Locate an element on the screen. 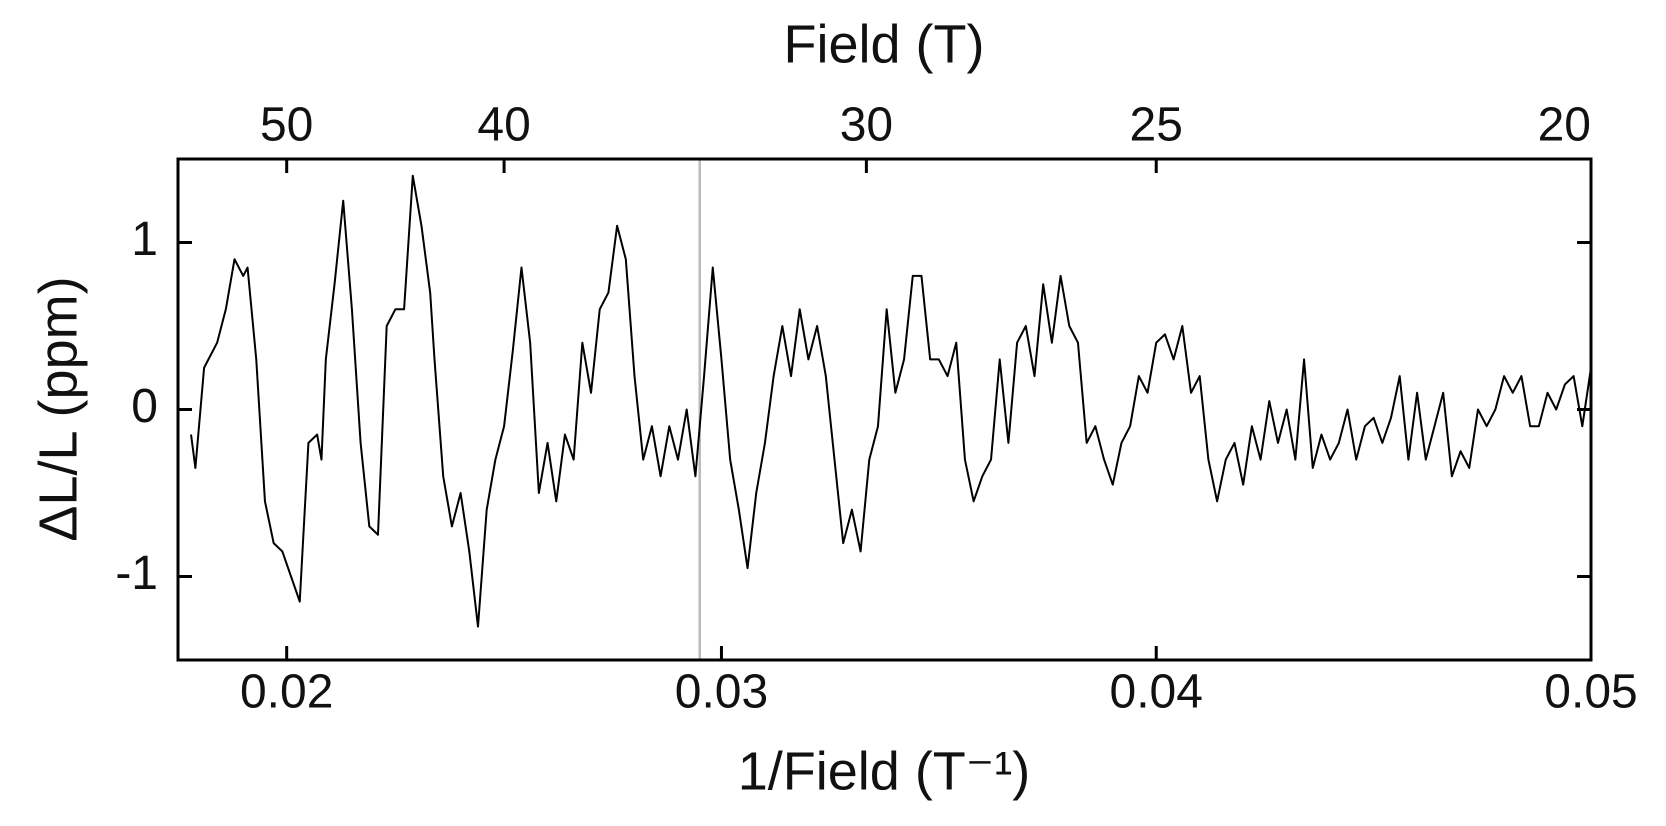  y-tick-label: 1 is located at coordinates (144, 239).